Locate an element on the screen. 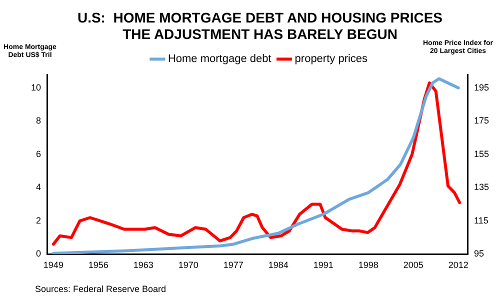 This screenshot has height=304, width=500. y2-tick-label: 135 is located at coordinates (482, 187).